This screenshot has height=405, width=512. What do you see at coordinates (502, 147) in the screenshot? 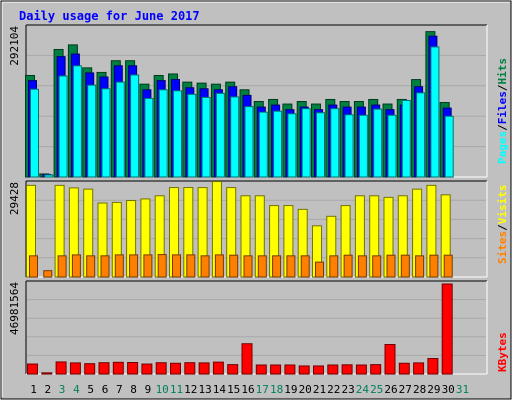
I see `legend-item: Pages` at bounding box center [502, 147].